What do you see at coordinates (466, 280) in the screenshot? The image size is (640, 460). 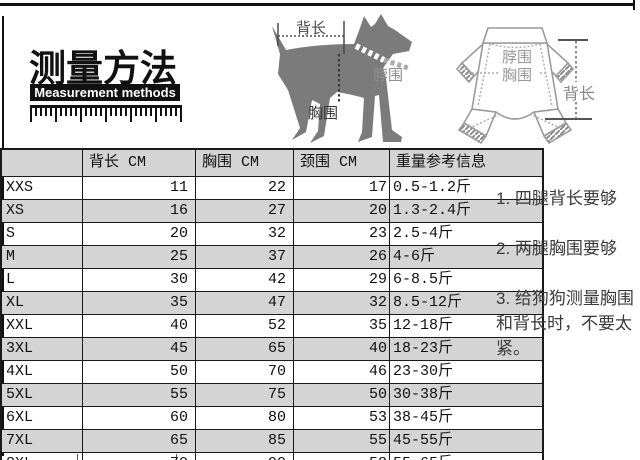 I see `cell-weight: 6-8.5斤` at bounding box center [466, 280].